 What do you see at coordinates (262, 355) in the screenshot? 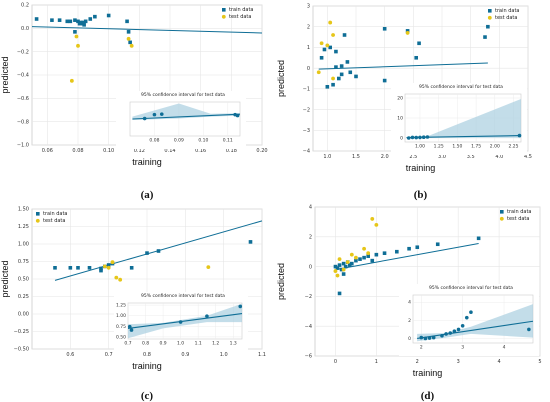
I see `x-tick-label: 1.1` at bounding box center [262, 355].